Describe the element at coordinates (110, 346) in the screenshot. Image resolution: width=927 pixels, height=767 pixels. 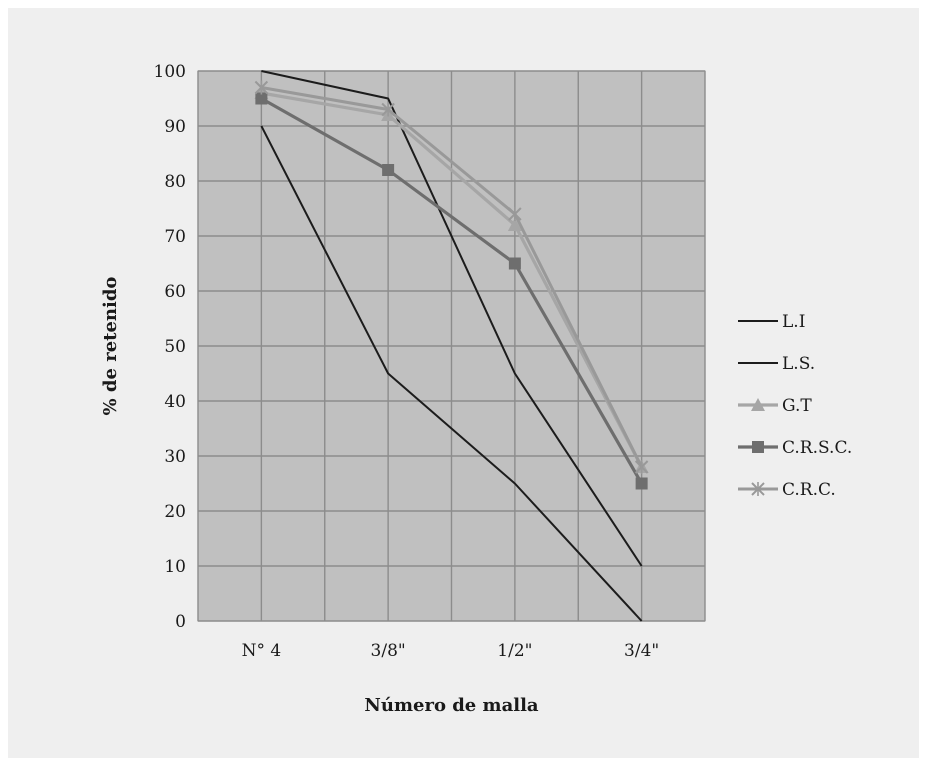
I see `y-axis-title: % de retenido` at that location.